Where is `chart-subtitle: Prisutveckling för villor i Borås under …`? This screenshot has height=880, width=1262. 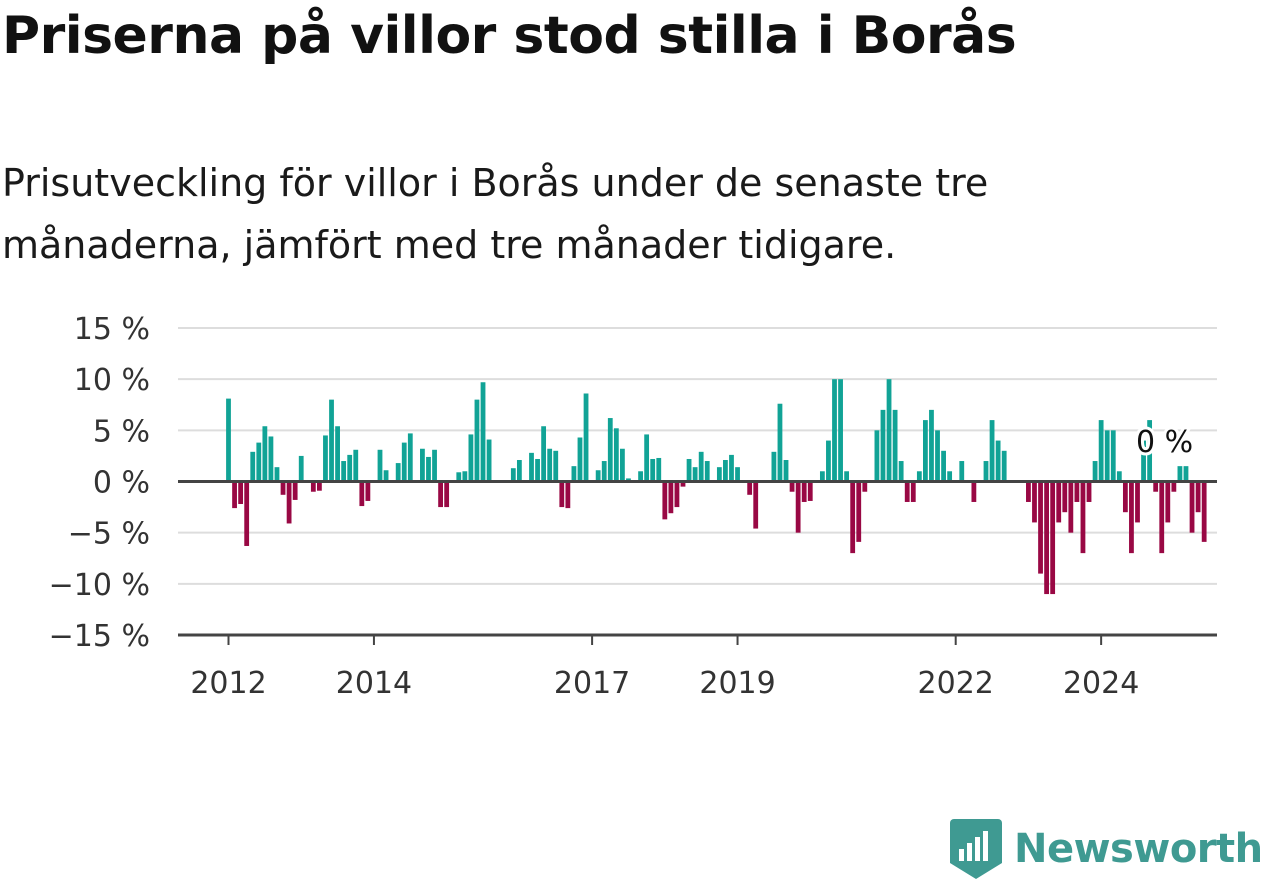
chart-subtitle: Prisutveckling för villor i Borås under … is located at coordinates (495, 214).